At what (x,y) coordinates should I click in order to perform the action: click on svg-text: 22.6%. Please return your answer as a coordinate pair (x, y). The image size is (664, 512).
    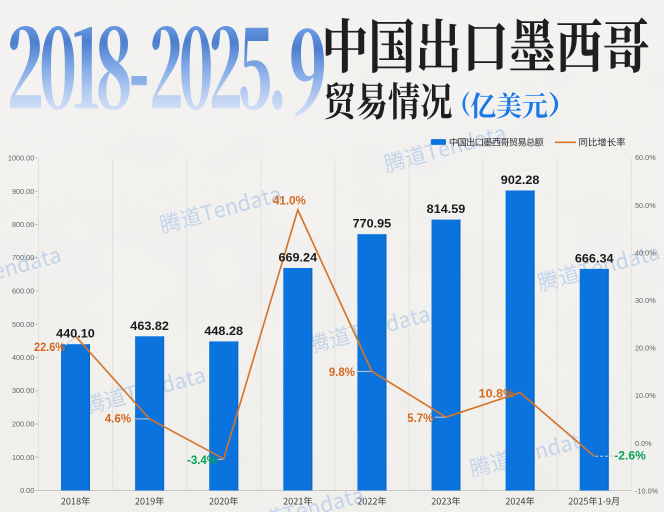
    Looking at the image, I should click on (49, 347).